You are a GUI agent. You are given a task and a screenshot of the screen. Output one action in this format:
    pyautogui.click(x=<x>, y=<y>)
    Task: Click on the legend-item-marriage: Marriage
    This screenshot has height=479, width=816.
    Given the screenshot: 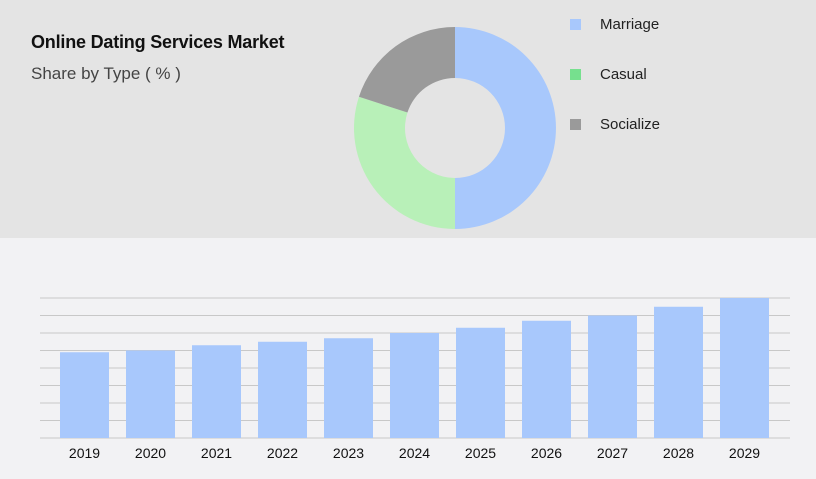 What is the action you would take?
    pyautogui.click(x=614, y=24)
    